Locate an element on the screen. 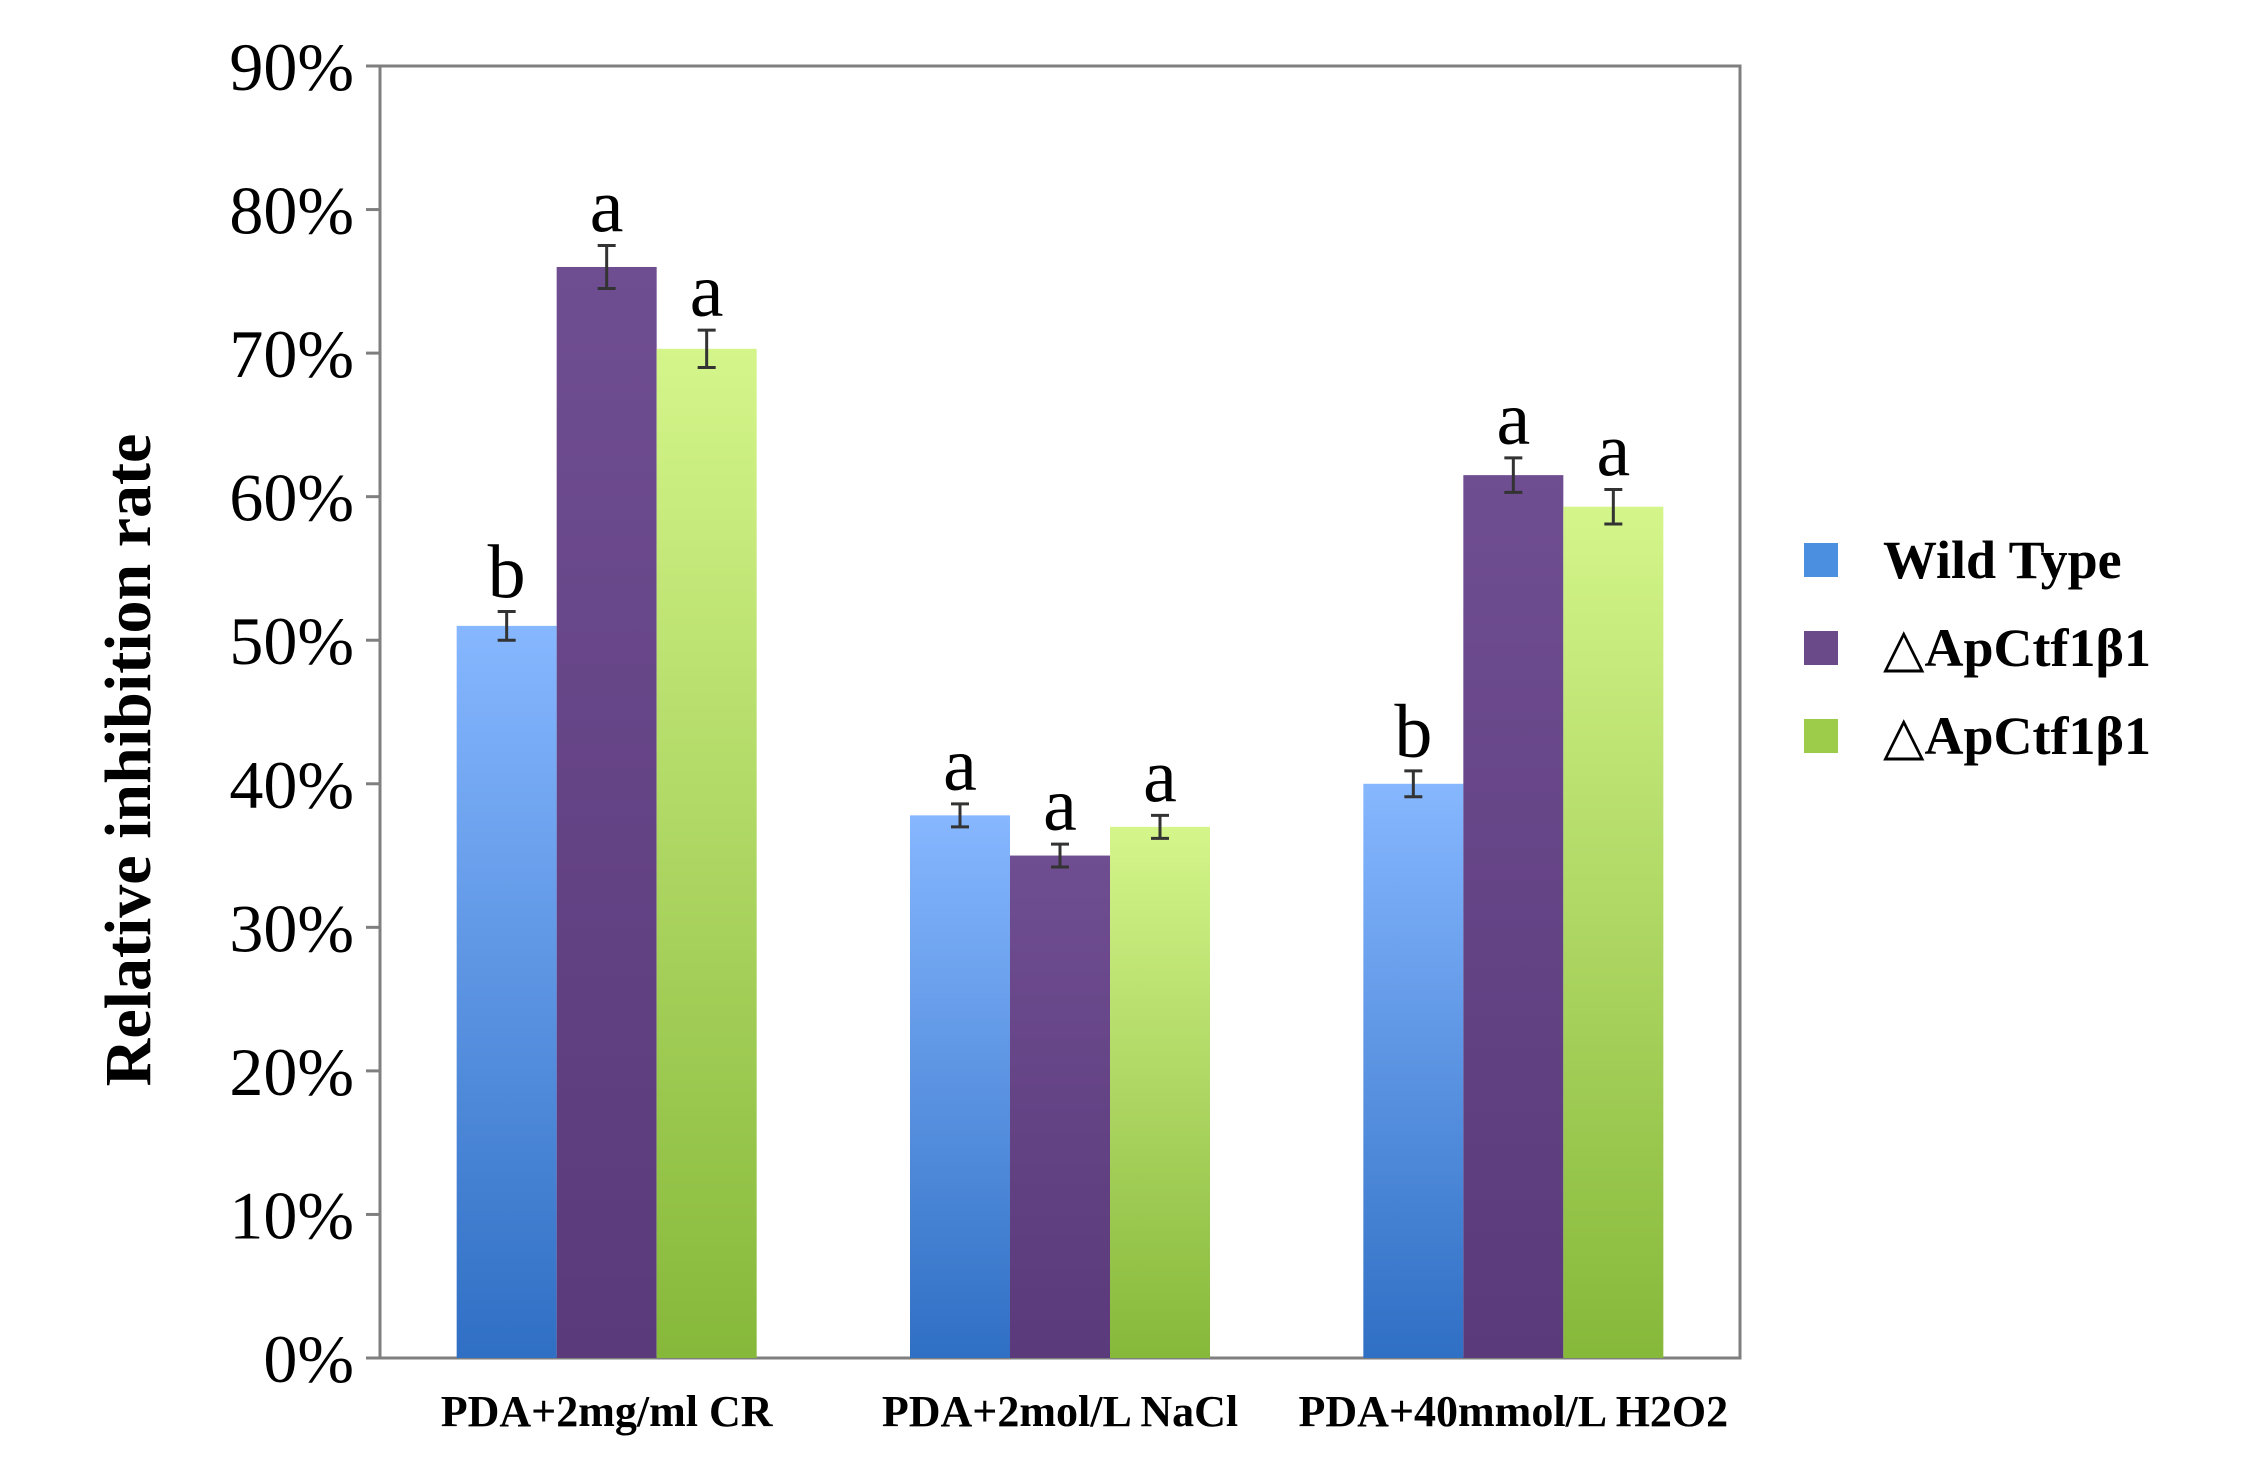 Image resolution: width=2241 pixels, height=1470 pixels. y-tick-label: 90% is located at coordinates (291, 67).